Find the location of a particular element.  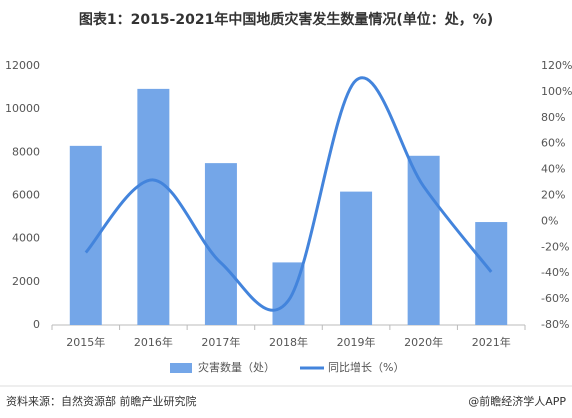

y-tick-label: 2000 is located at coordinates (26, 281).